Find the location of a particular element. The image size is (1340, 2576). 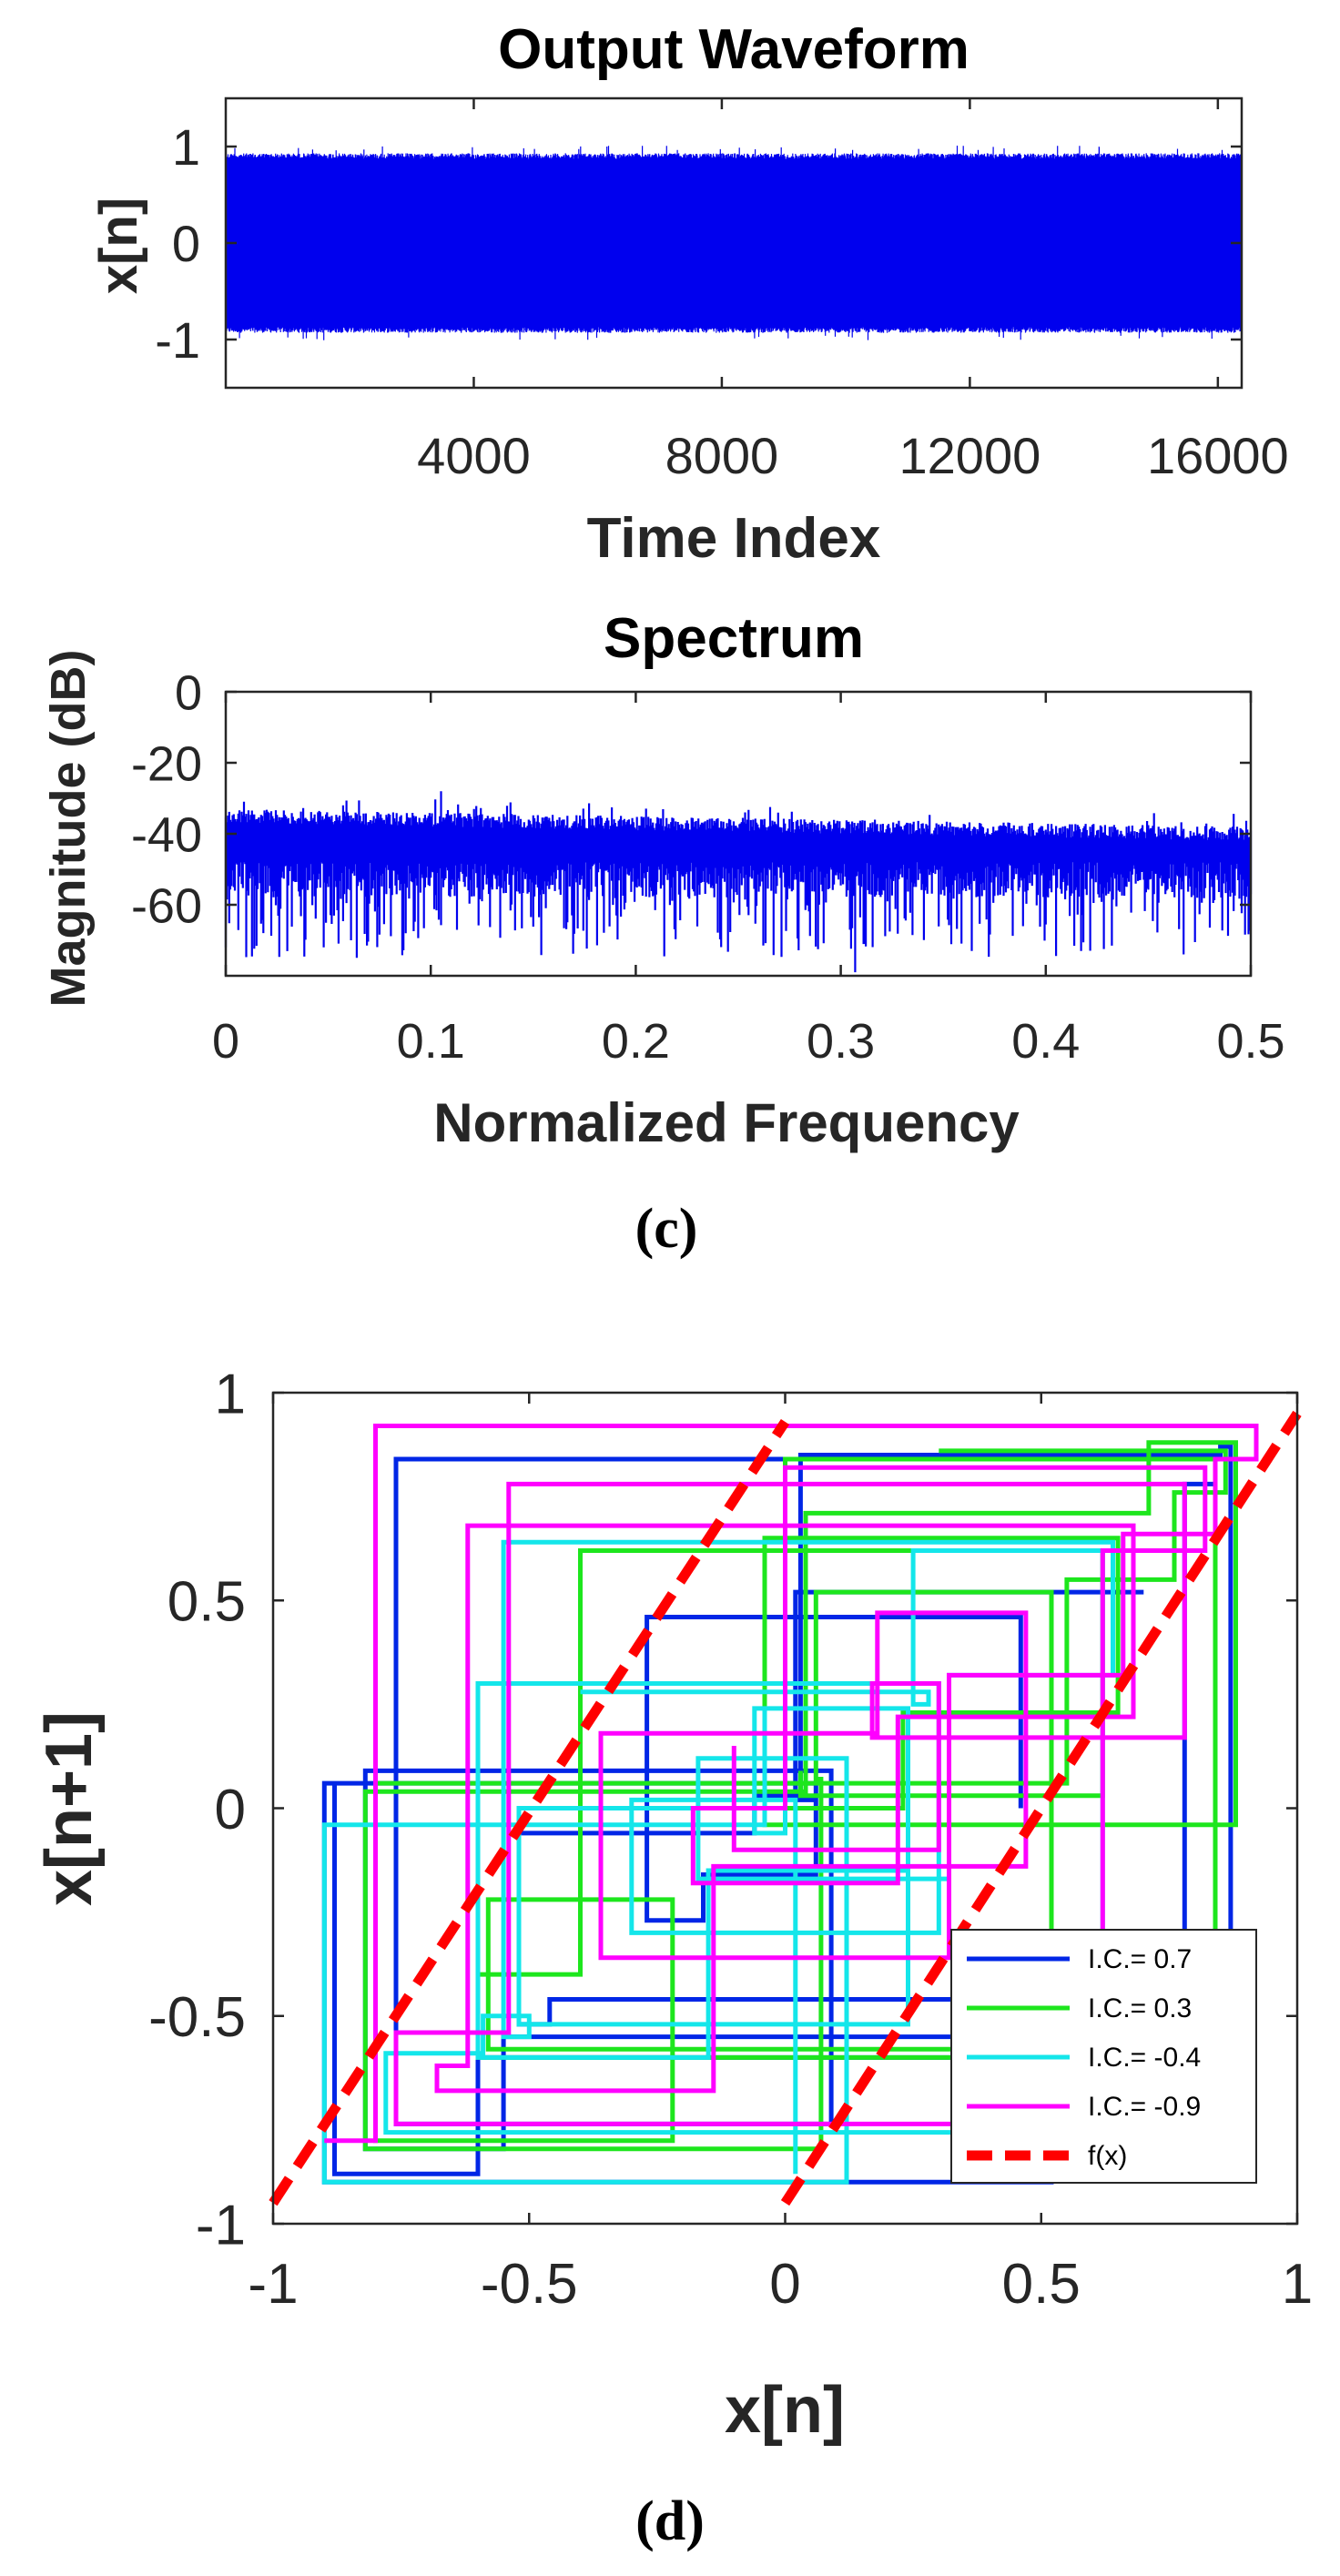

legend-label: I.C.= 0.7 is located at coordinates (1140, 1959).